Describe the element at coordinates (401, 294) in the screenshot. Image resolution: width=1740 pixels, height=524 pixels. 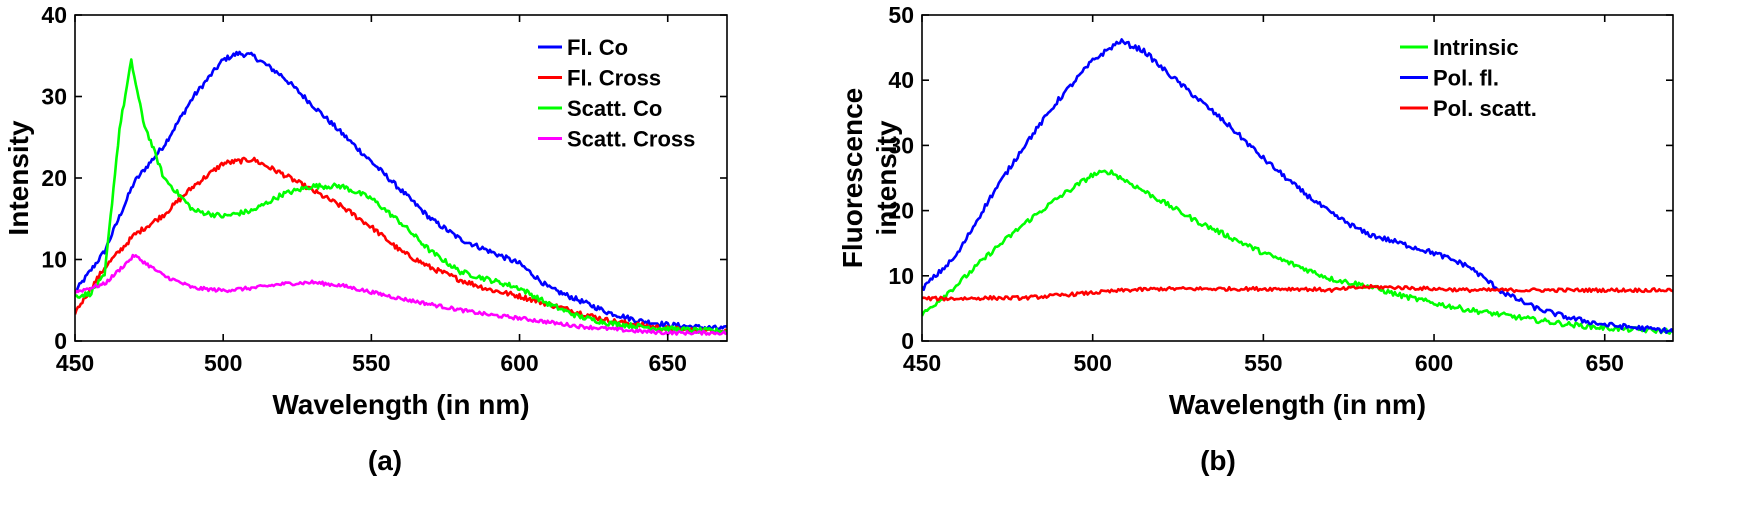
I see `series-line-scatt-cross` at that location.